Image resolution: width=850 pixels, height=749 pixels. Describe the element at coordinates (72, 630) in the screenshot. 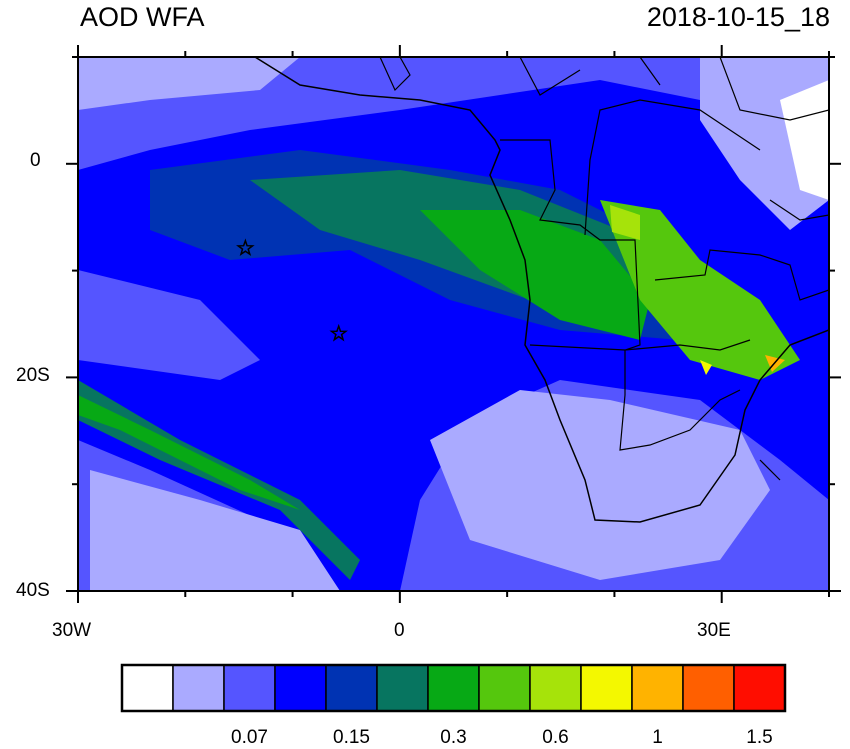

I see `lon-label-30w: 30W` at that location.